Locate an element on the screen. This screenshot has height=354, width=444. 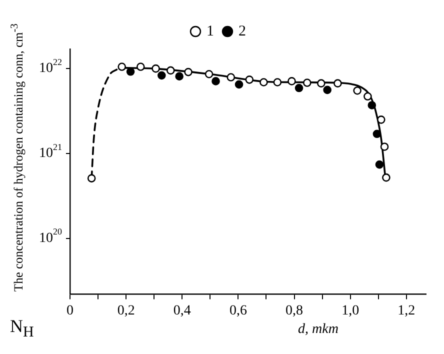
x-tick-label: 0,4 is located at coordinates (182, 310).